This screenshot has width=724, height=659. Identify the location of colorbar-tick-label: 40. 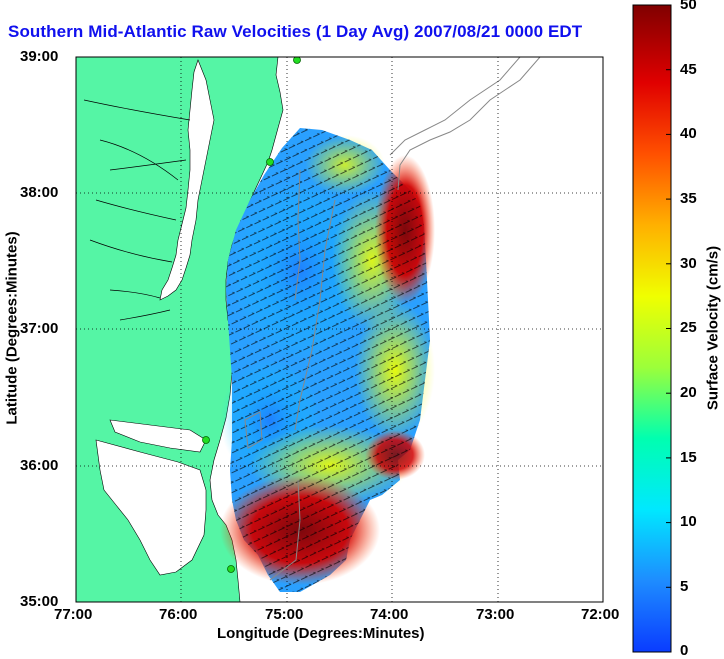
(688, 133).